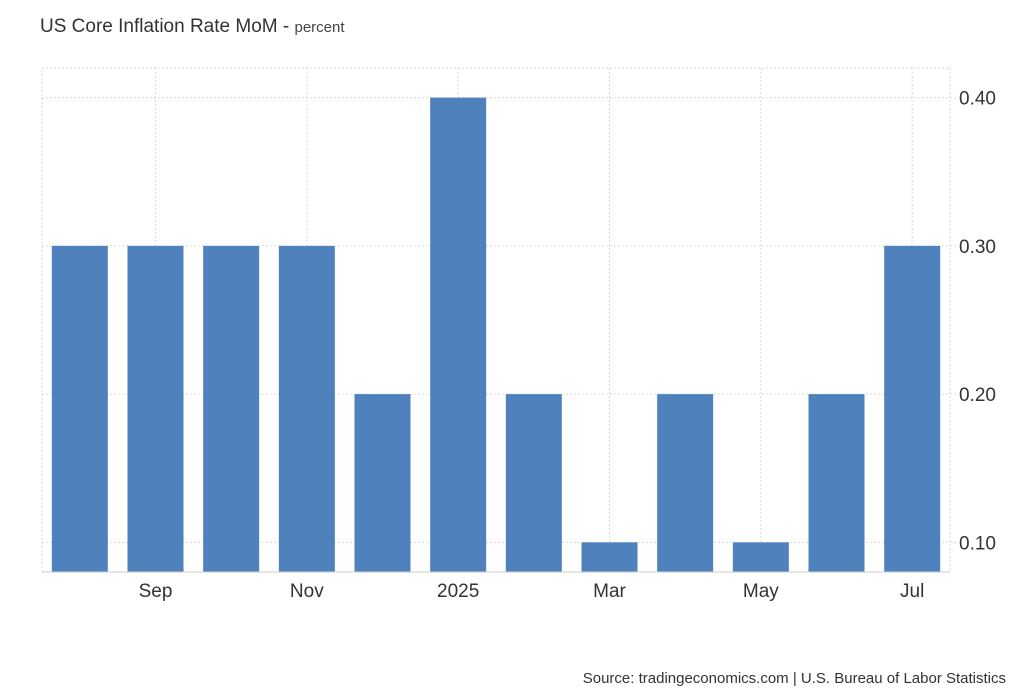 The height and width of the screenshot is (700, 1024). Describe the element at coordinates (977, 247) in the screenshot. I see `y-tick-label: 0.30` at that location.